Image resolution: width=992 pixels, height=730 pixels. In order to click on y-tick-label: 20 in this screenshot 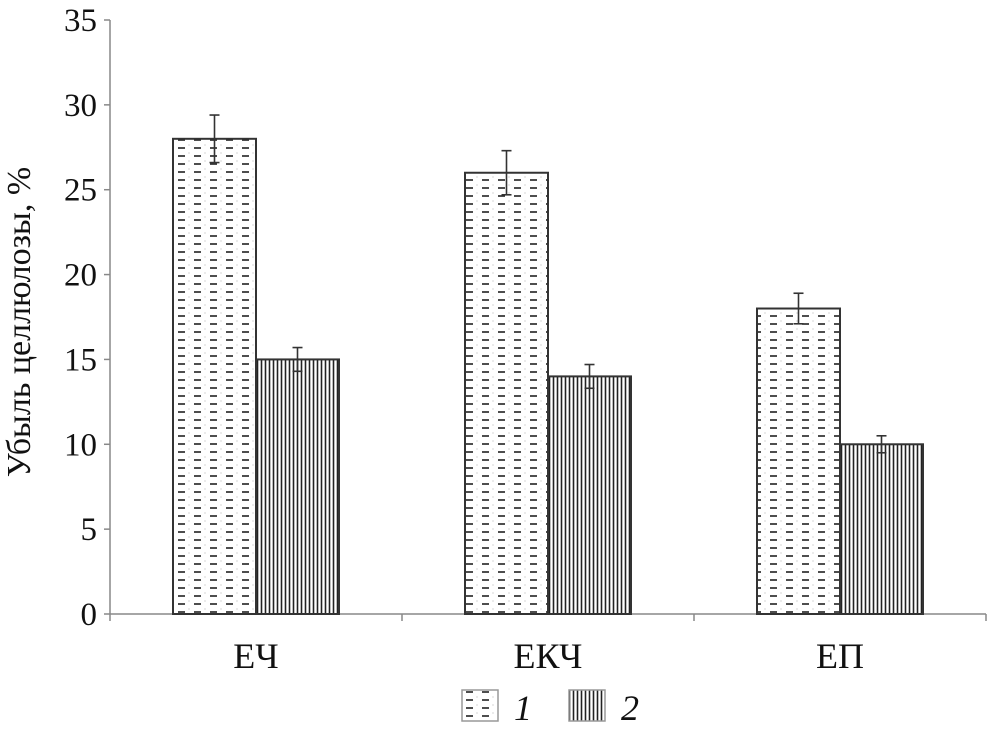, I will do `click(80, 276)`.